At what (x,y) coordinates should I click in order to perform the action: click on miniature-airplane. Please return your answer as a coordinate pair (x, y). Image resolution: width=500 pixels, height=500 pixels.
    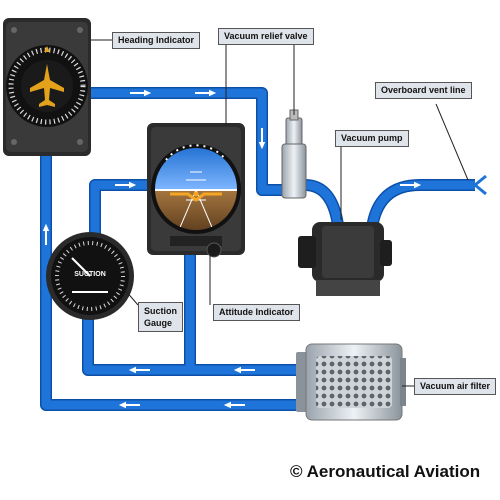
    Looking at the image, I should click on (196, 197).